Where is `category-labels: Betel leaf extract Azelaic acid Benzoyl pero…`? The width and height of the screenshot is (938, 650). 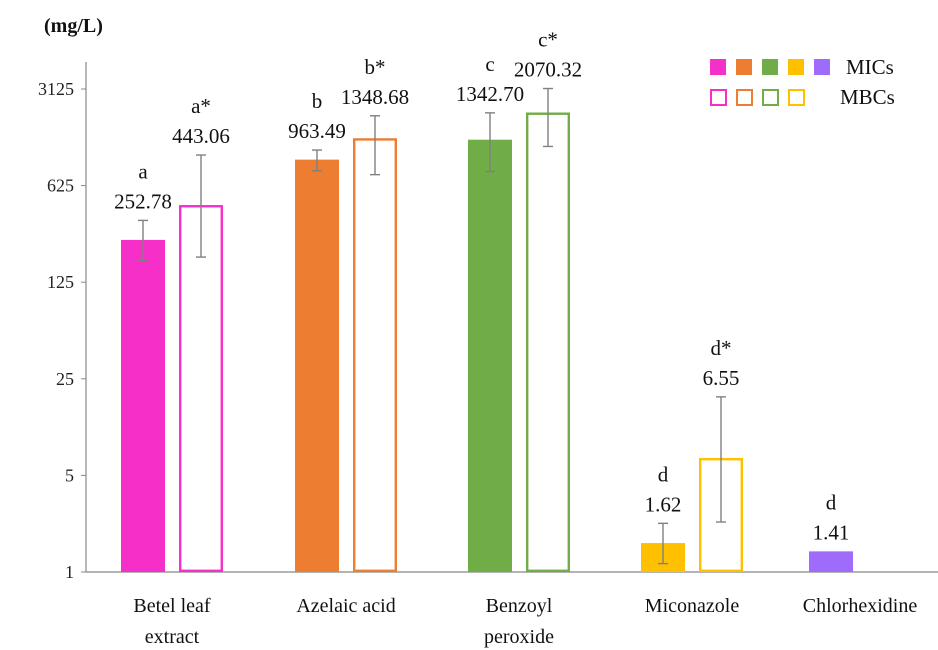 category-labels: Betel leaf extract Azelaic acid Benzoyl pero… is located at coordinates (525, 621).